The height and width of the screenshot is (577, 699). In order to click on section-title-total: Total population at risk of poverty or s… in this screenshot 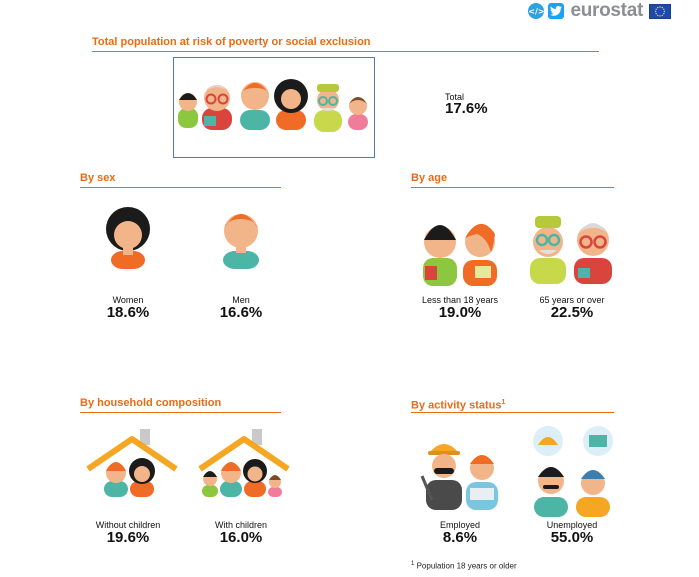, I will do `click(345, 43)`.